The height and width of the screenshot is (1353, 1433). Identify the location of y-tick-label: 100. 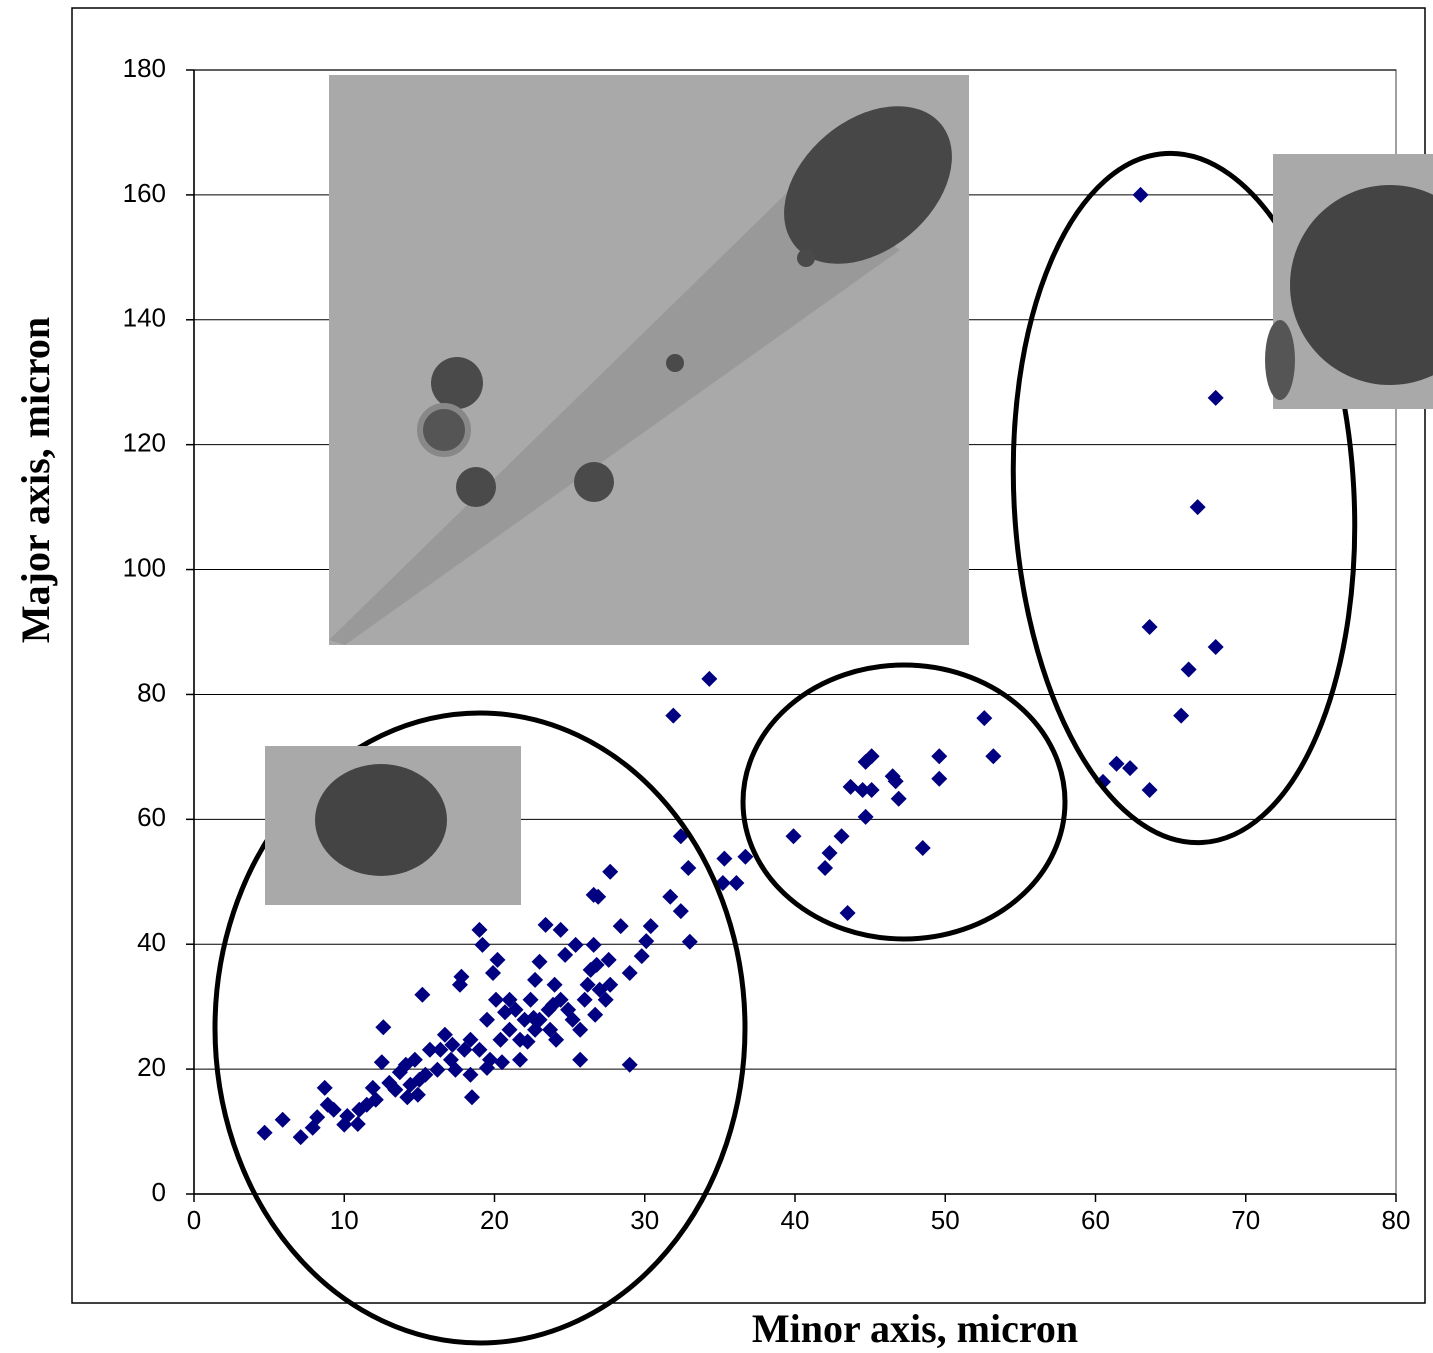
(144, 567).